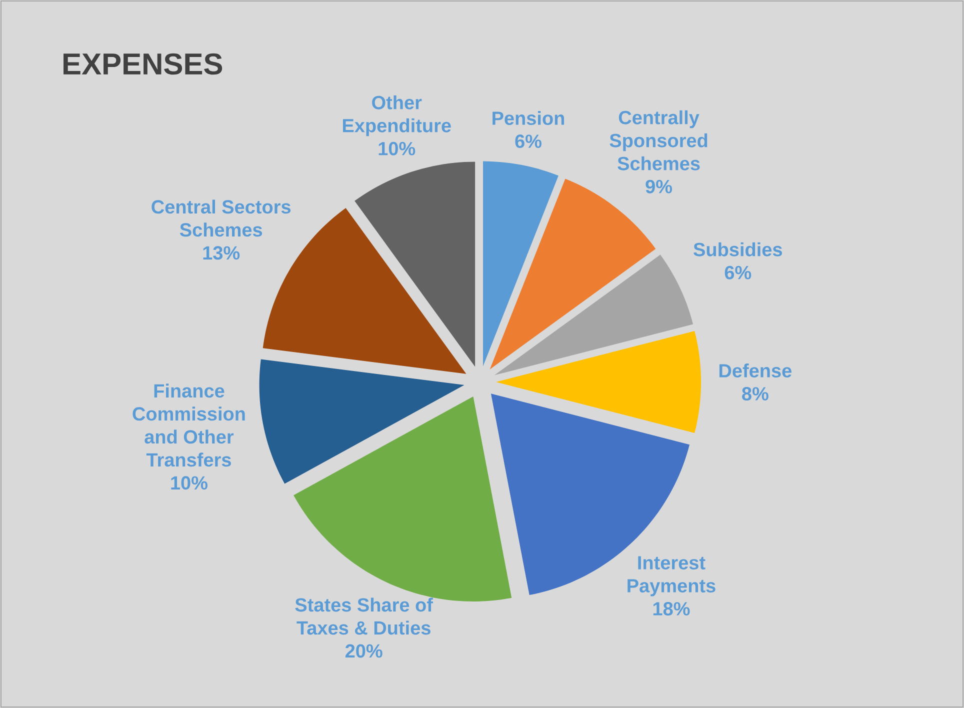 Image resolution: width=964 pixels, height=708 pixels. I want to click on slice-label: Central Sectors Schemes, so click(221, 218).